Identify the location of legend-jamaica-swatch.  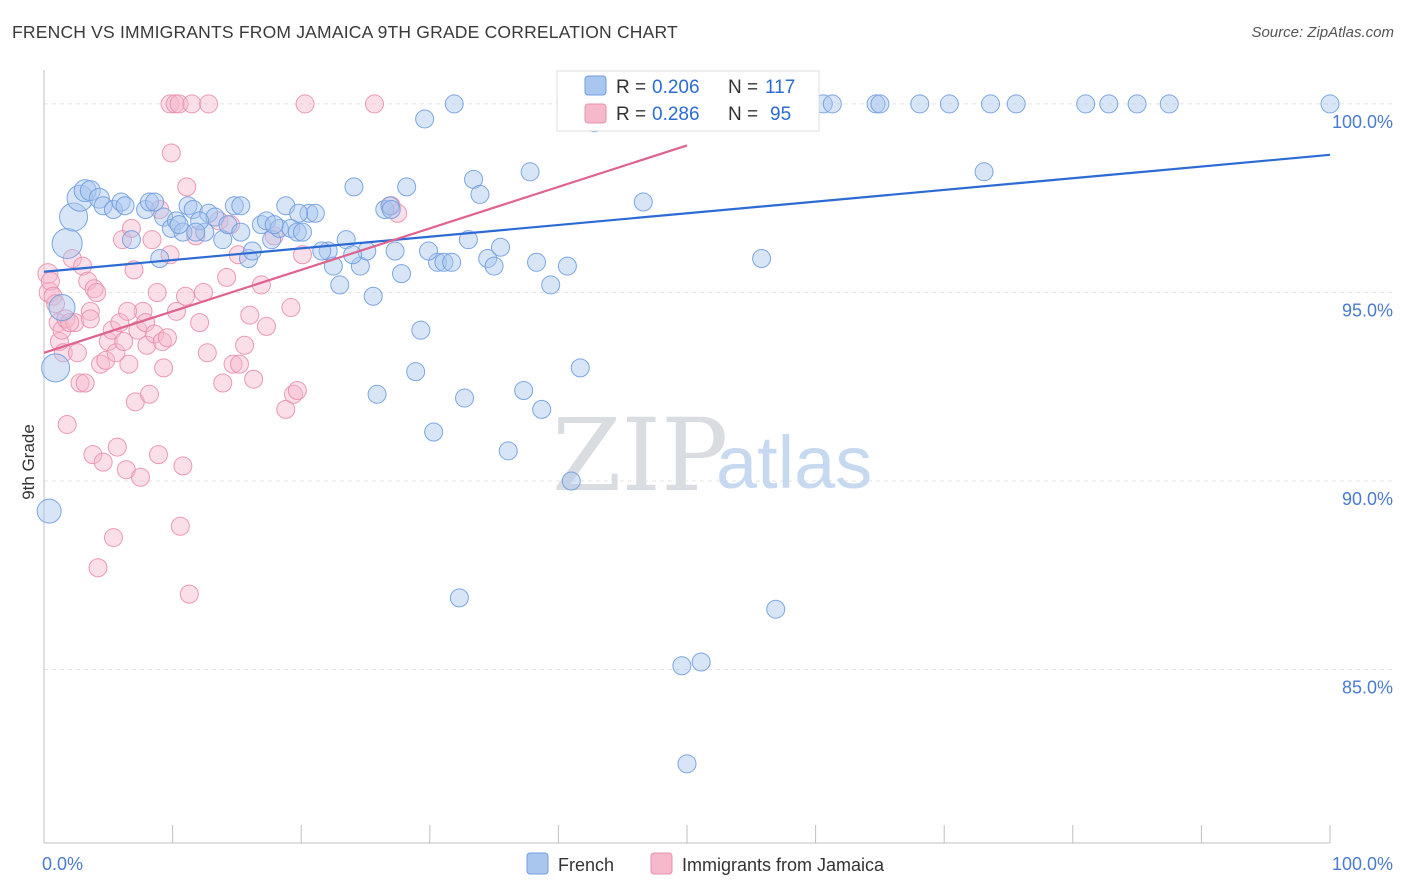
(661, 863).